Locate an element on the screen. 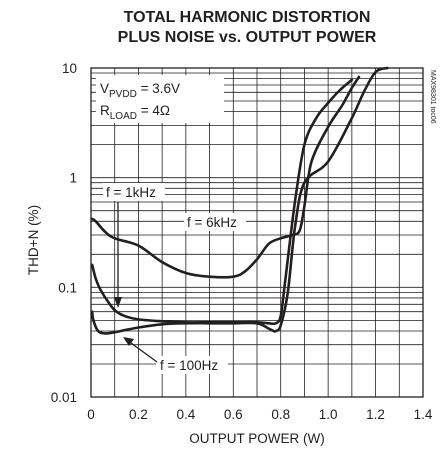 The width and height of the screenshot is (445, 456). vpvdd-main: V is located at coordinates (104, 88).